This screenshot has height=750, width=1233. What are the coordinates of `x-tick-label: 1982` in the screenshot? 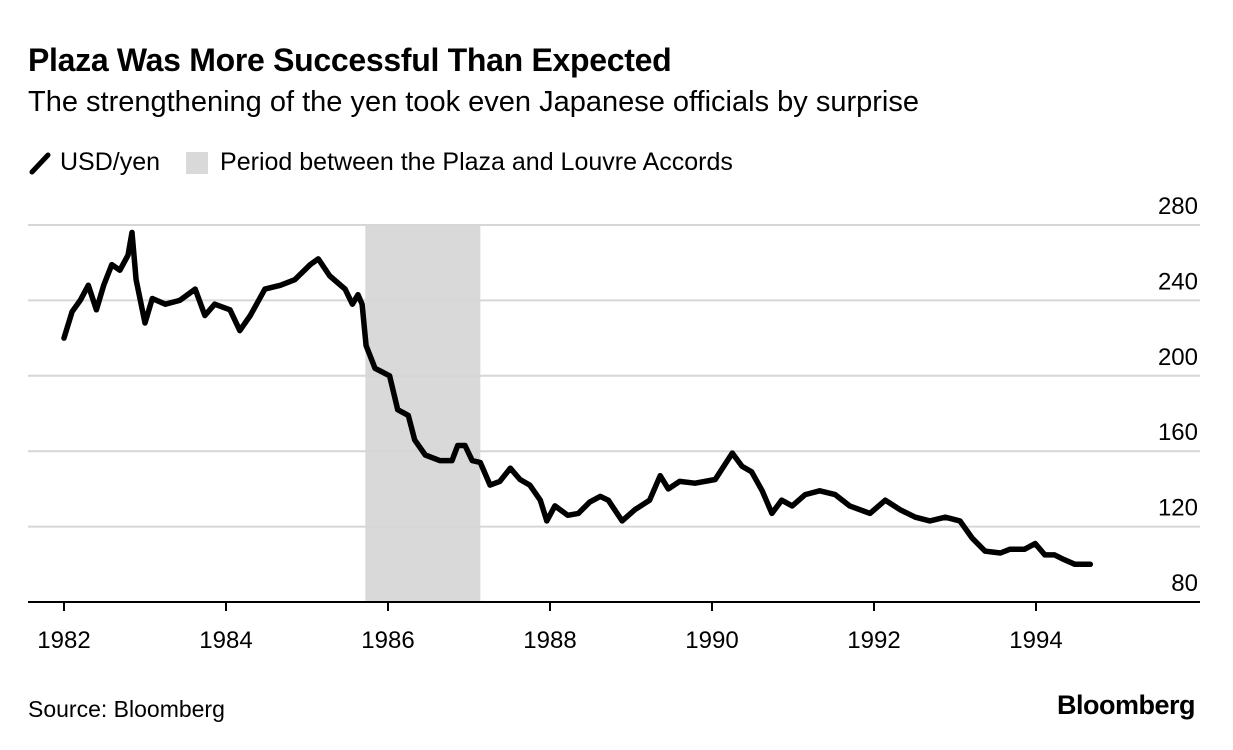 It's located at (63, 640).